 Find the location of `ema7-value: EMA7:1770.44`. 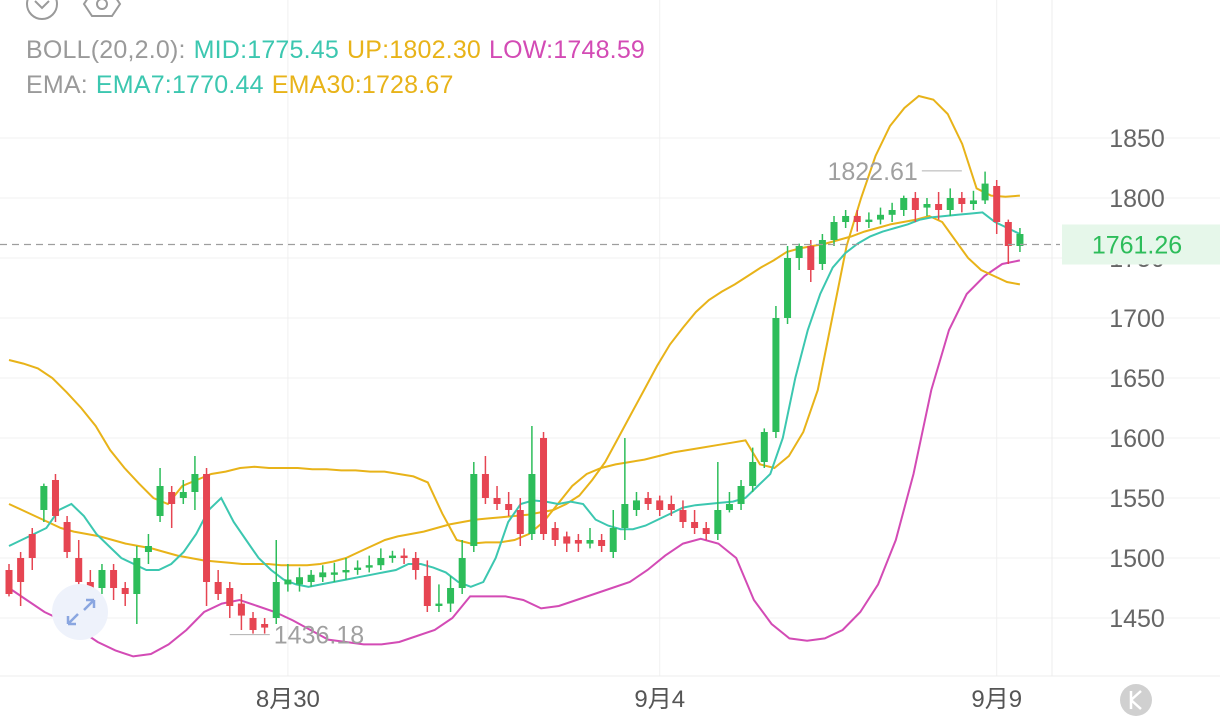

ema7-value: EMA7:1770.44 is located at coordinates (179, 85).